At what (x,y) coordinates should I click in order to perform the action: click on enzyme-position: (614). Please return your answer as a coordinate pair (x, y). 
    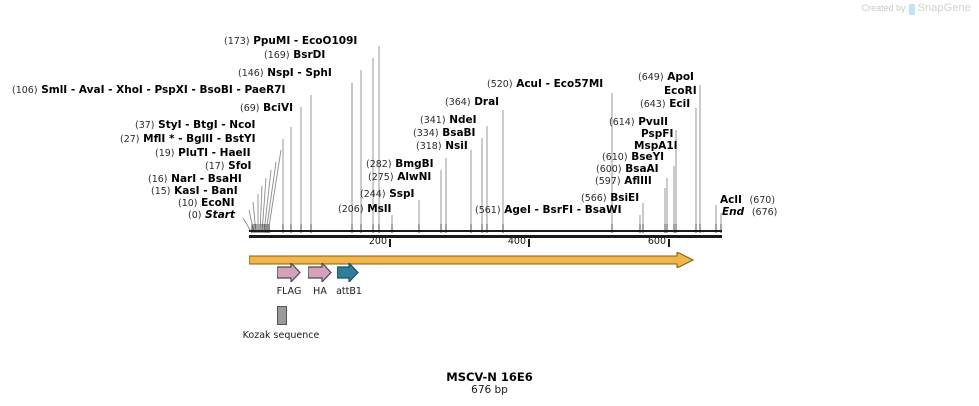
    Looking at the image, I should click on (622, 122).